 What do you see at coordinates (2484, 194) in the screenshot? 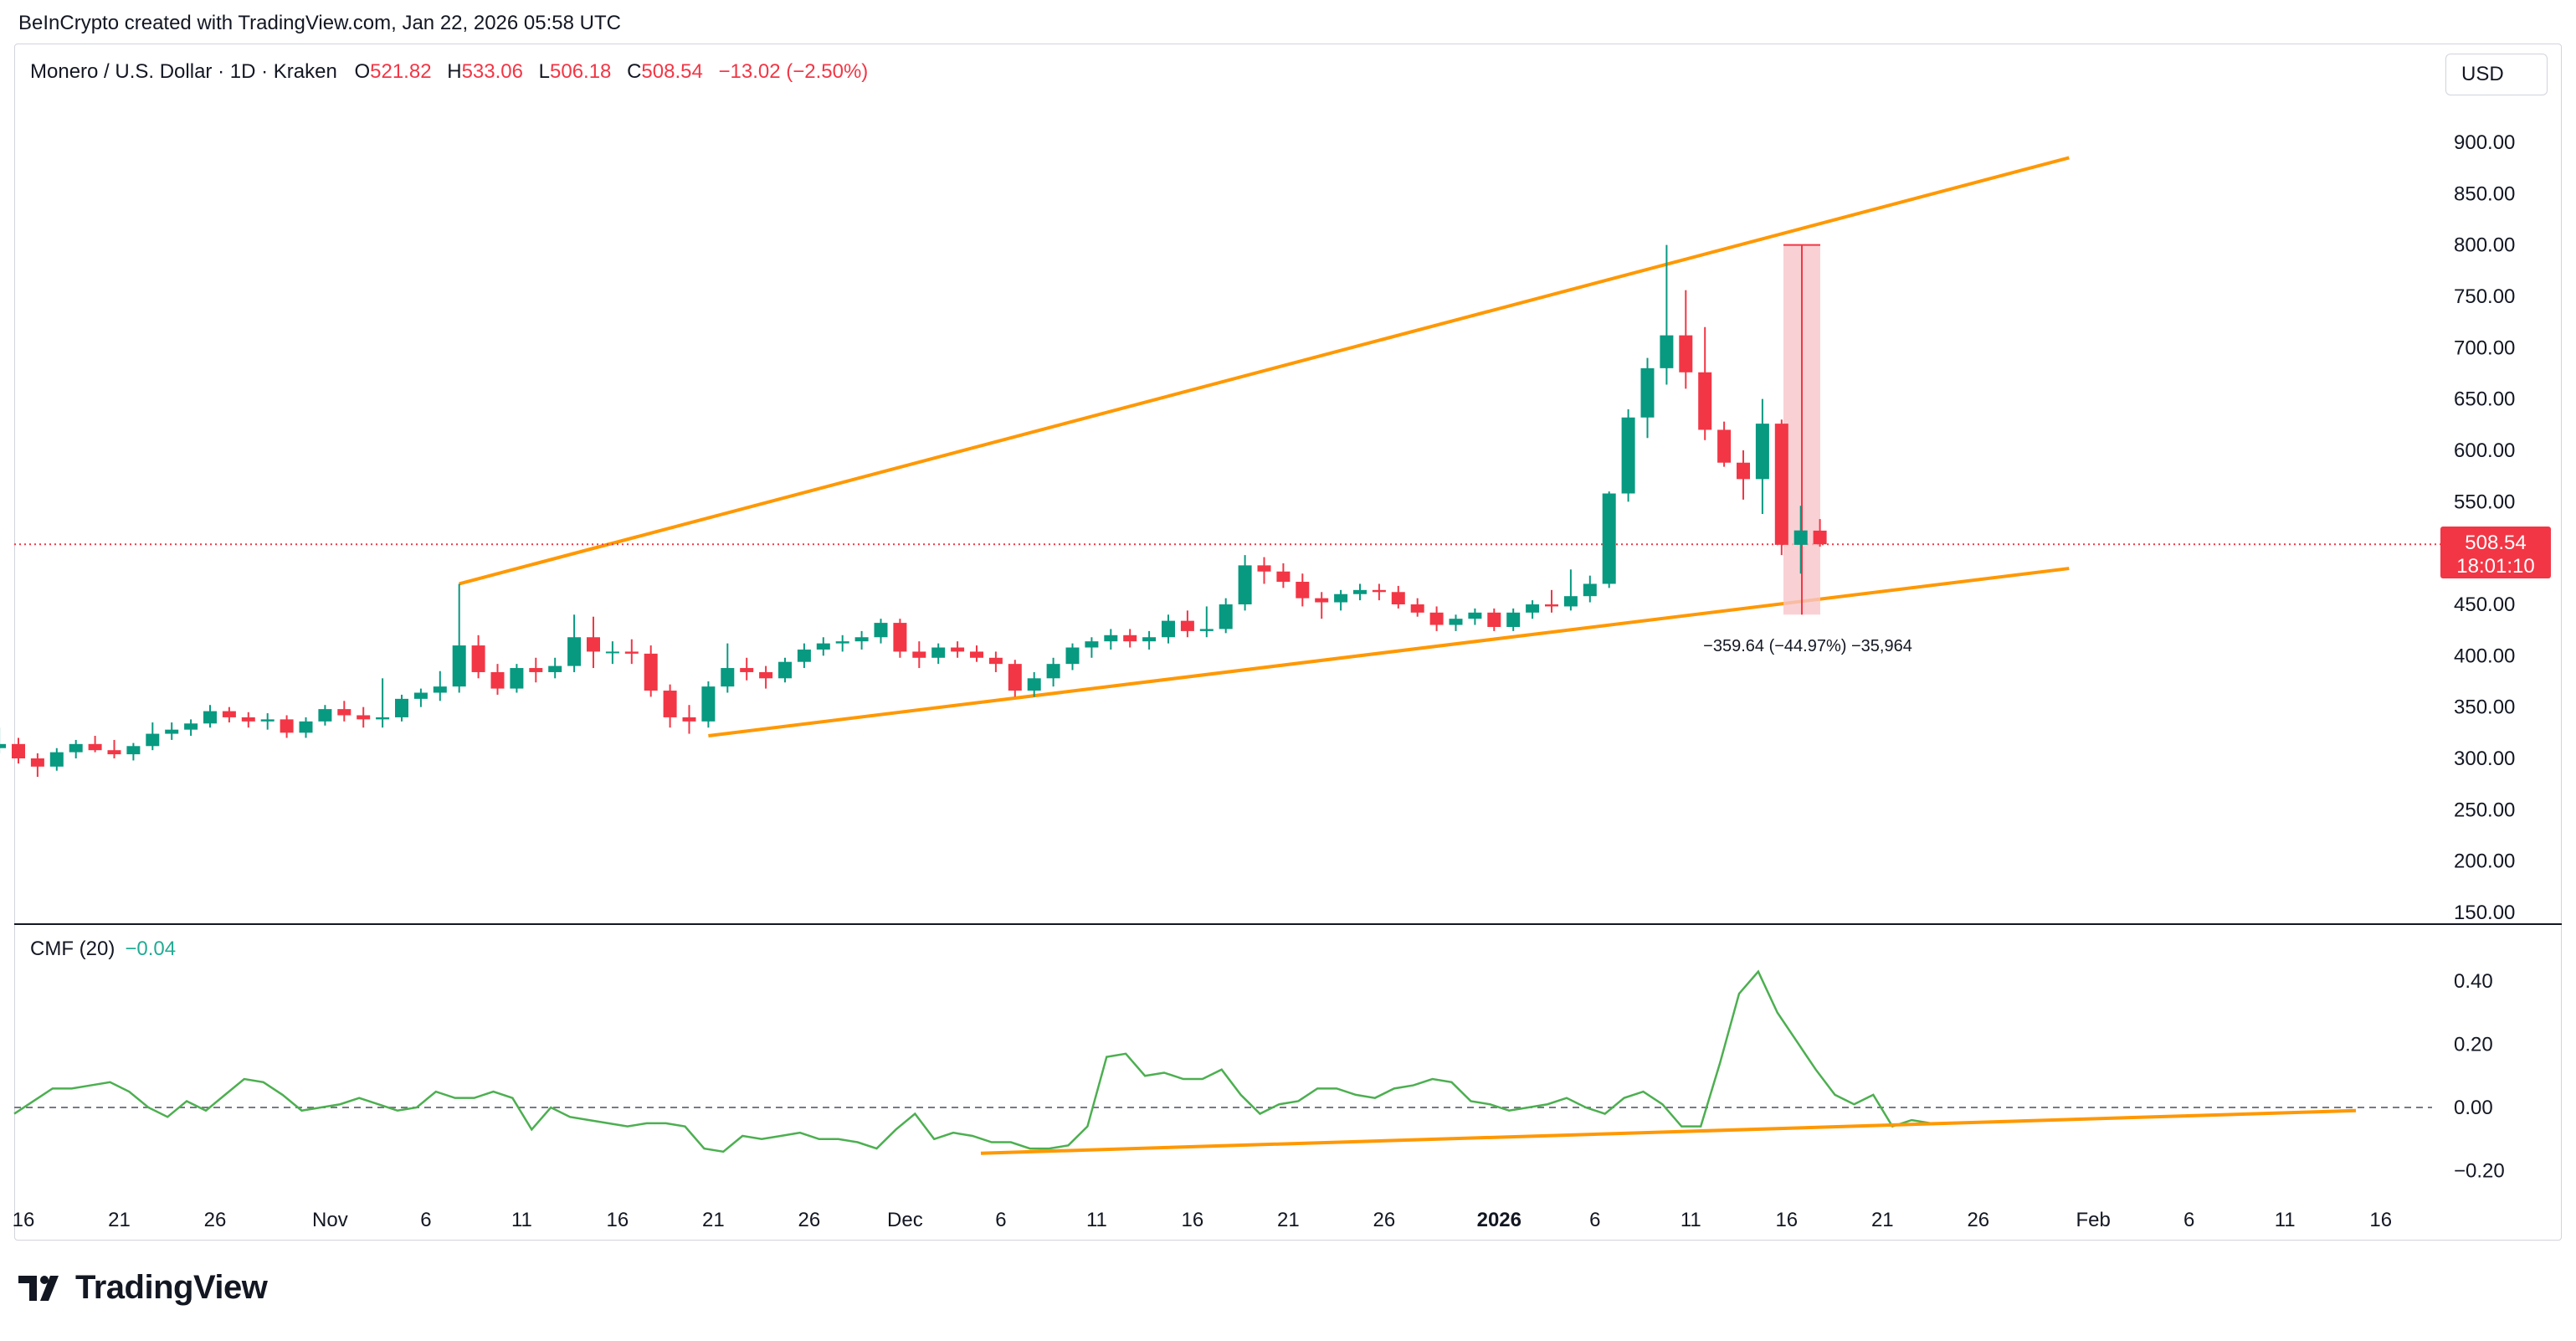
I see `price-tick-label: 850.00` at bounding box center [2484, 194].